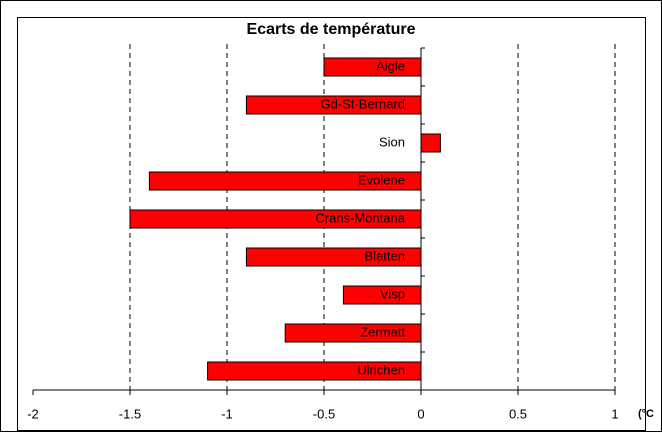 Image resolution: width=662 pixels, height=432 pixels. Describe the element at coordinates (420, 413) in the screenshot. I see `x-tick-label: 0` at that location.